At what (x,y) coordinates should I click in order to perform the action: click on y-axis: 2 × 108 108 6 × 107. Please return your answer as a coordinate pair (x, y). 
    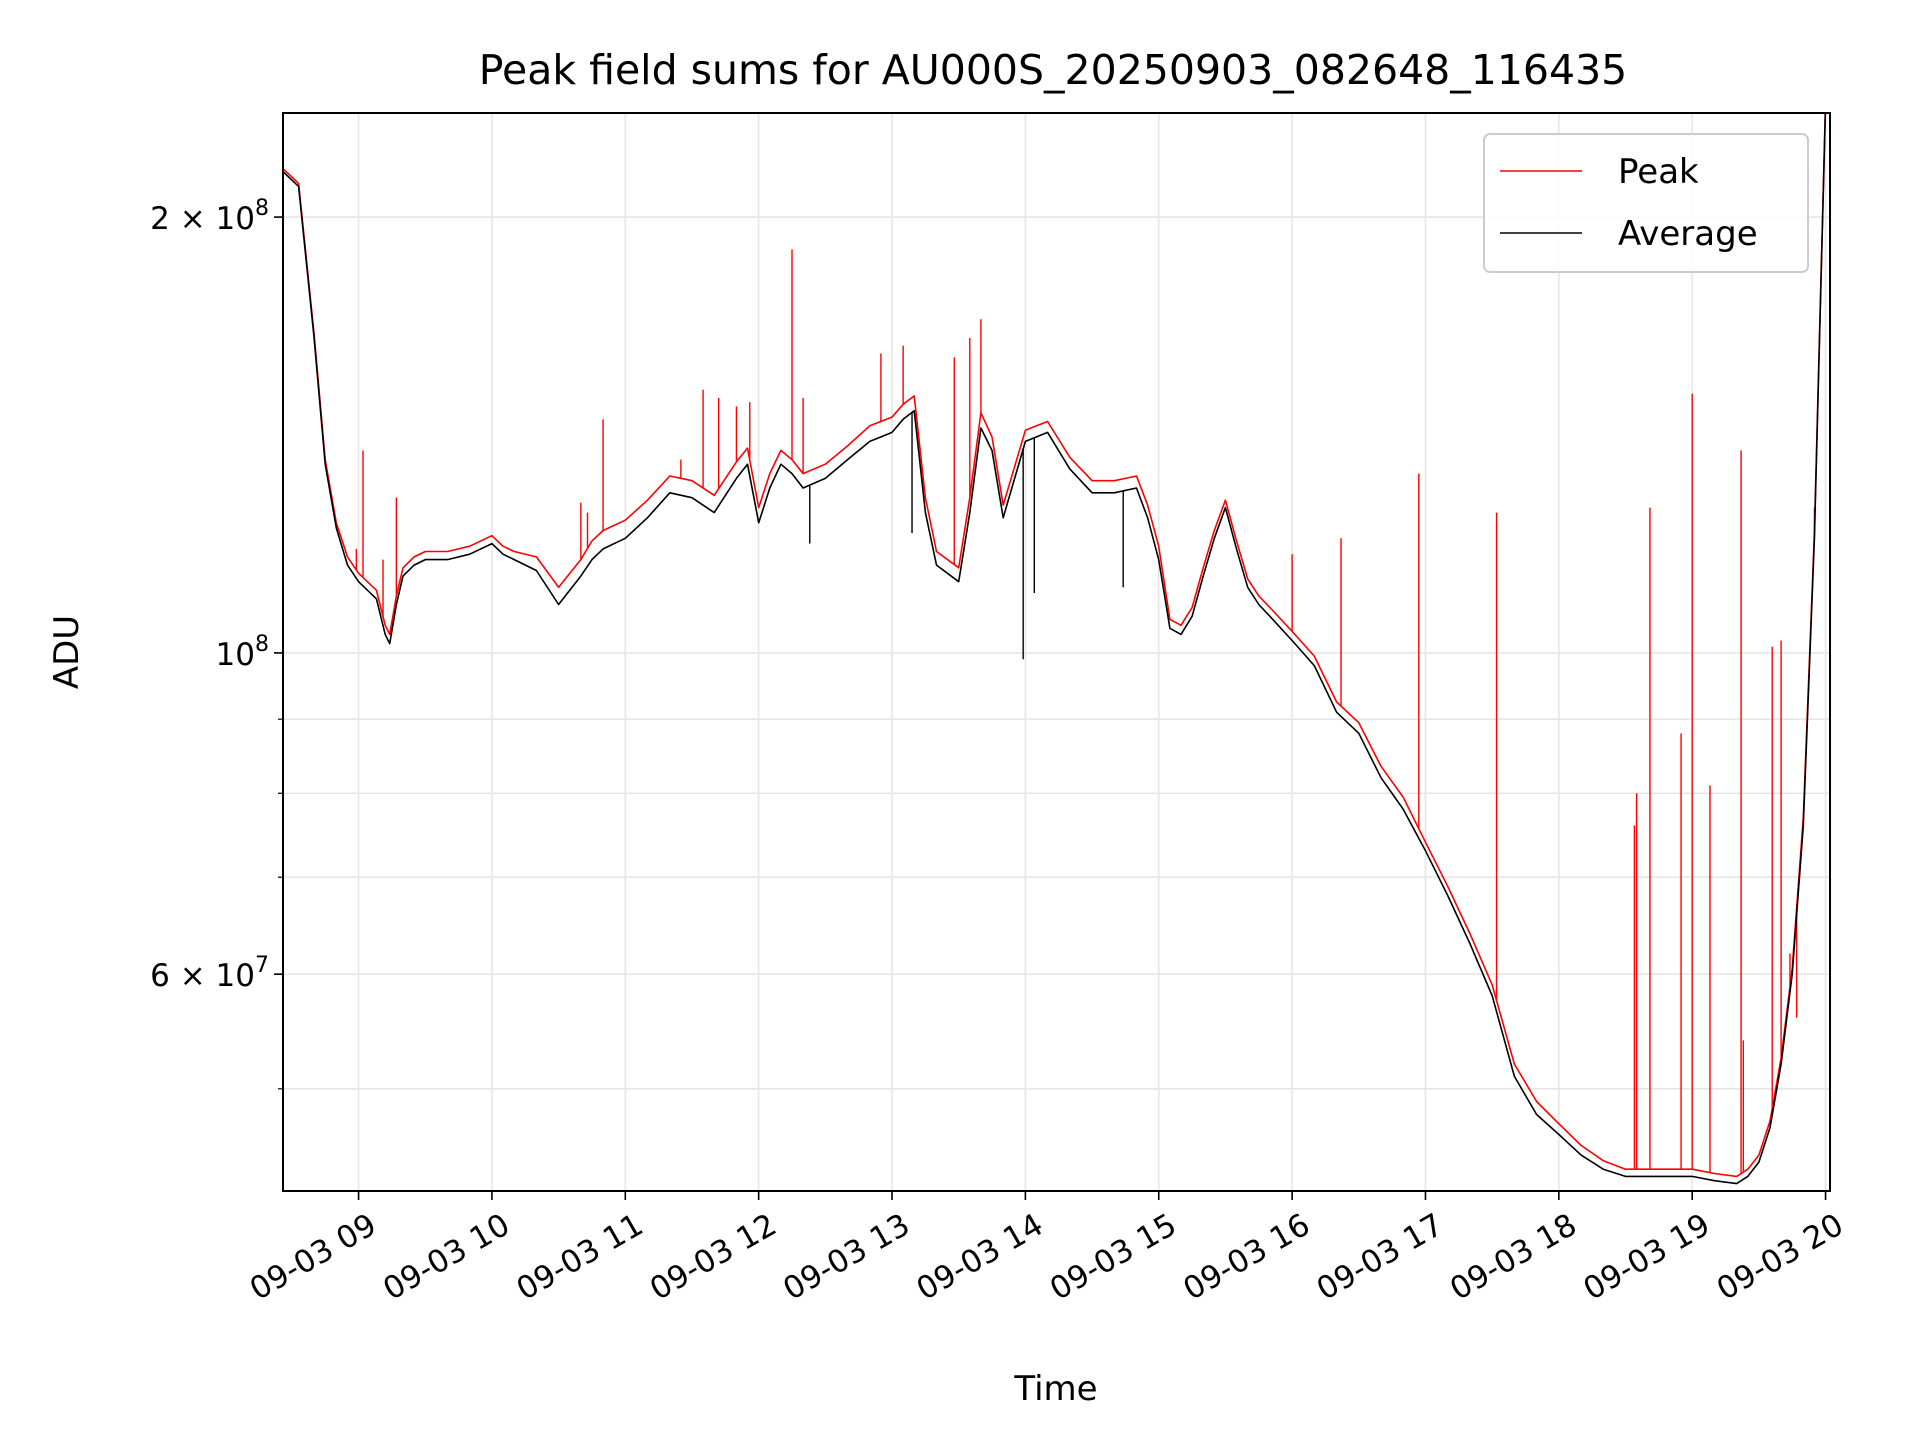
    Looking at the image, I should click on (216, 643).